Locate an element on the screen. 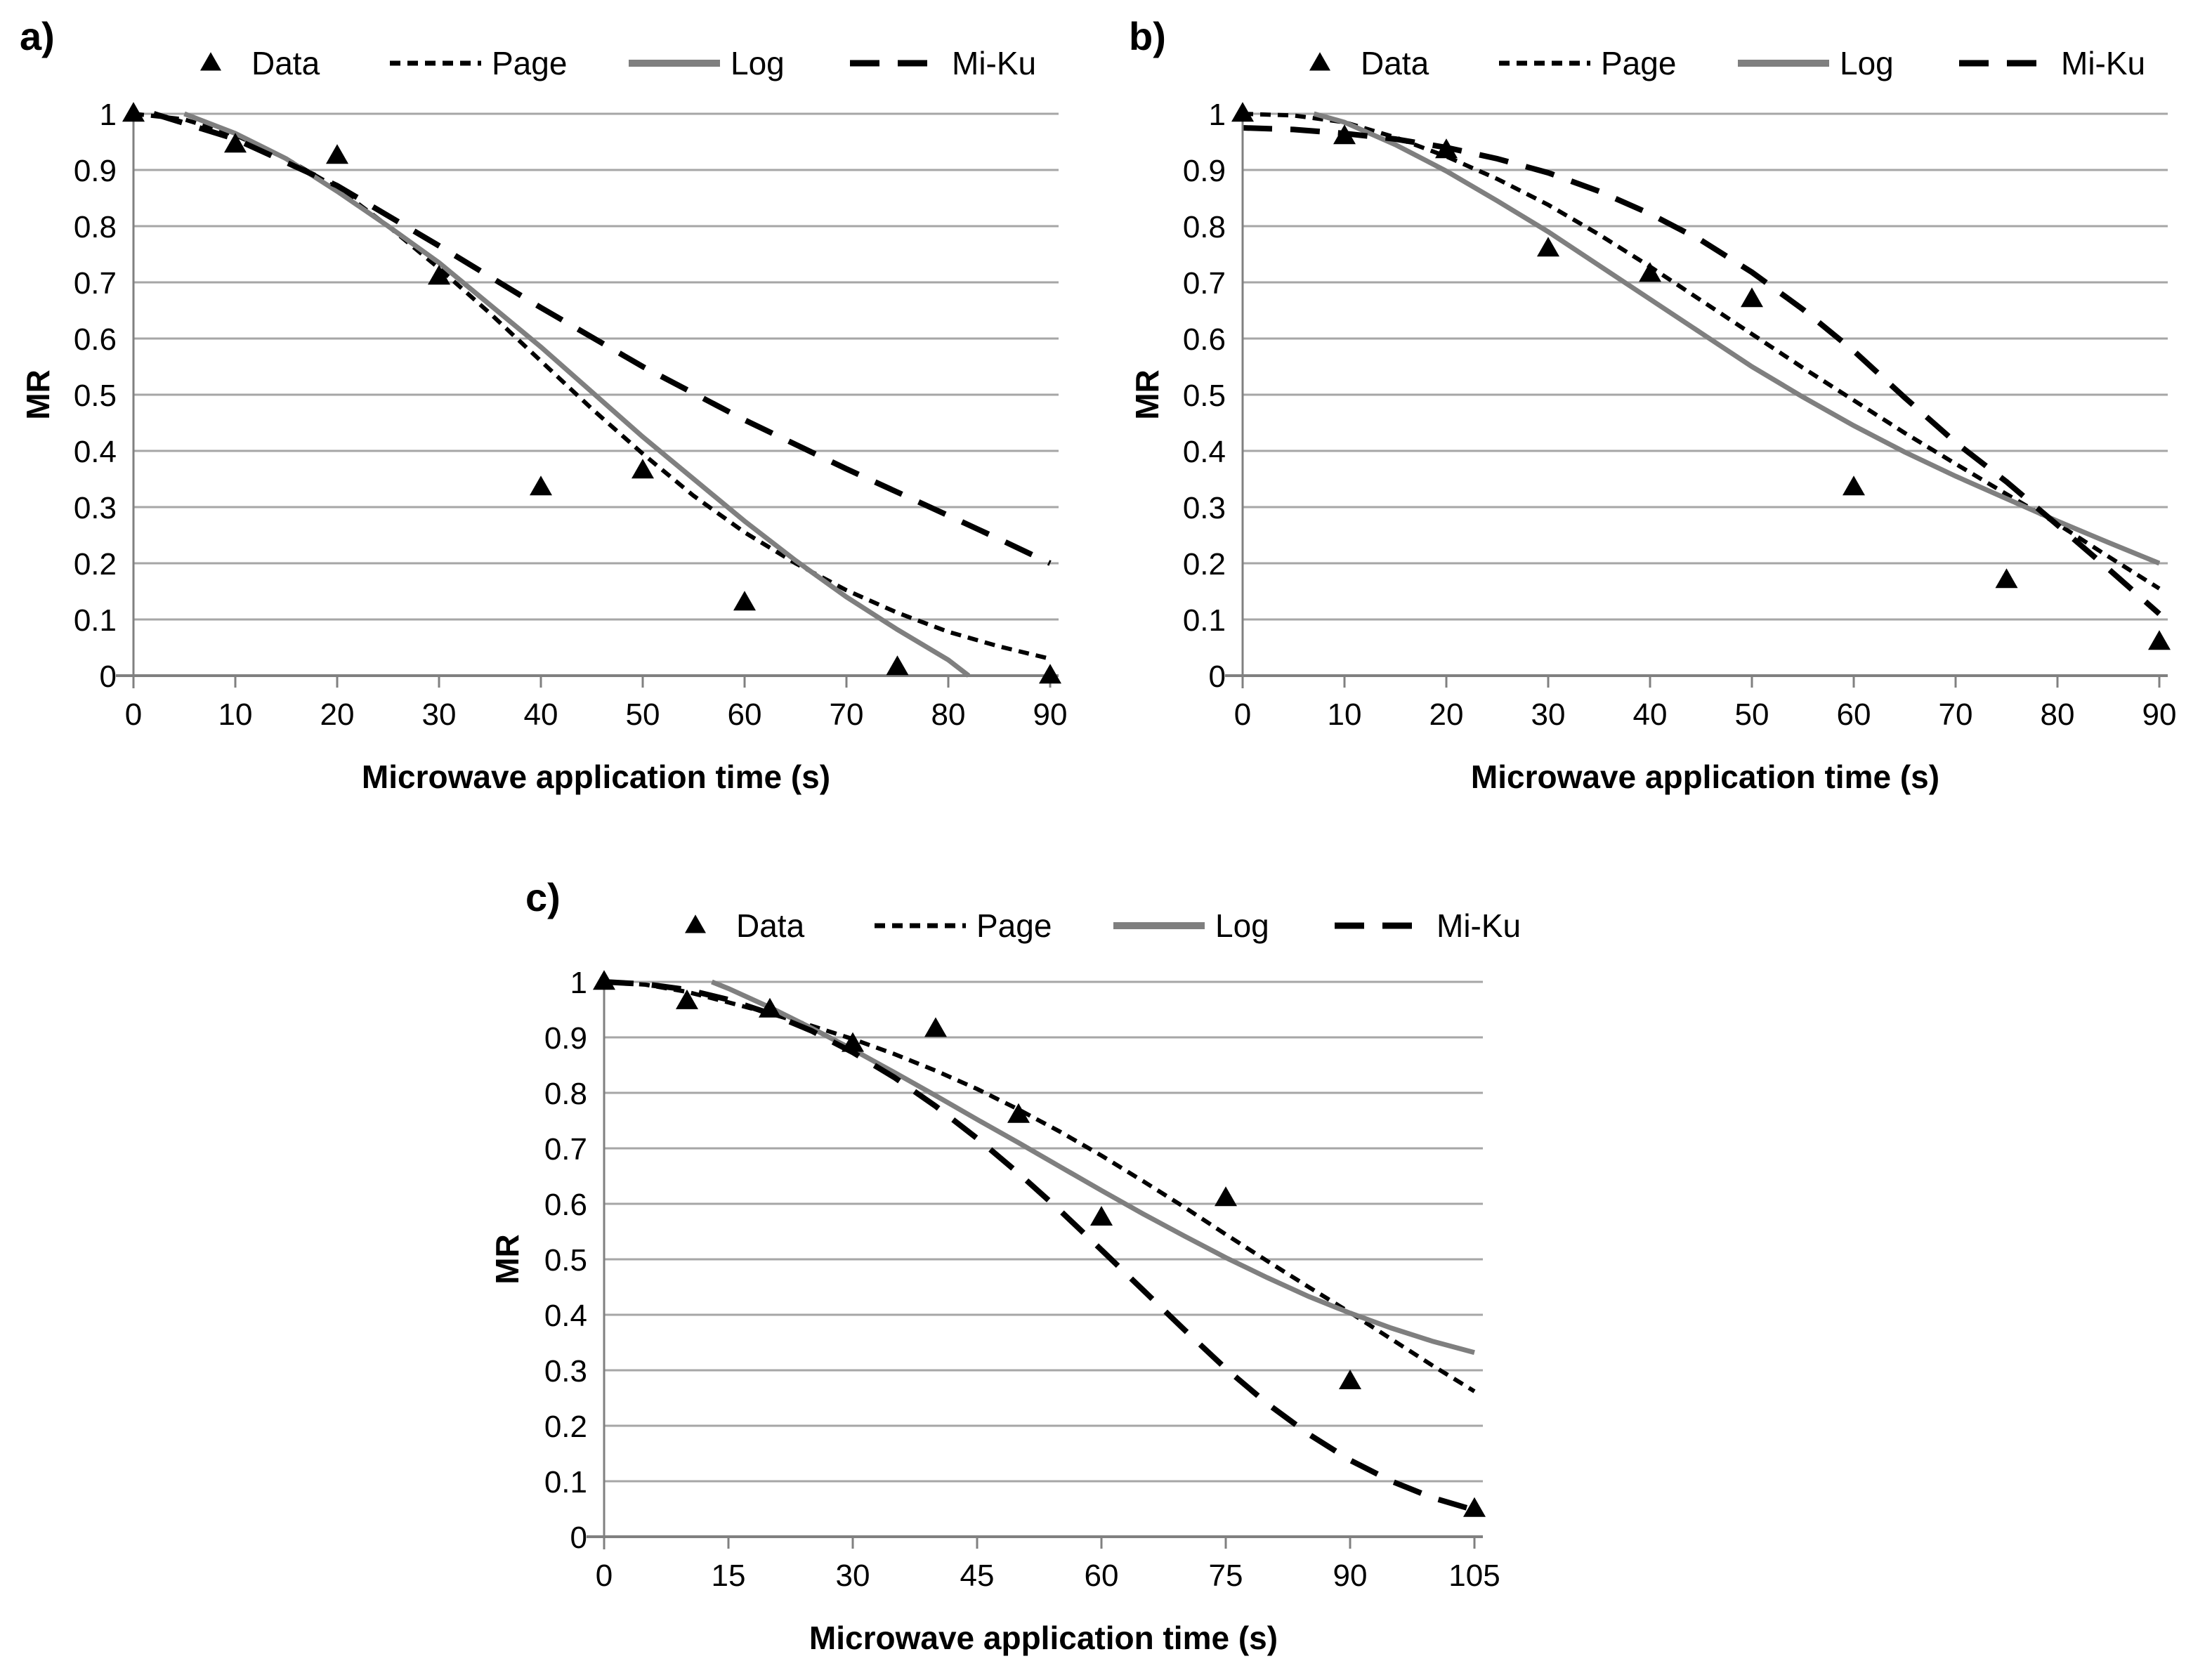 This screenshot has width=2212, height=1680. panel-b-label: b) is located at coordinates (1147, 36).